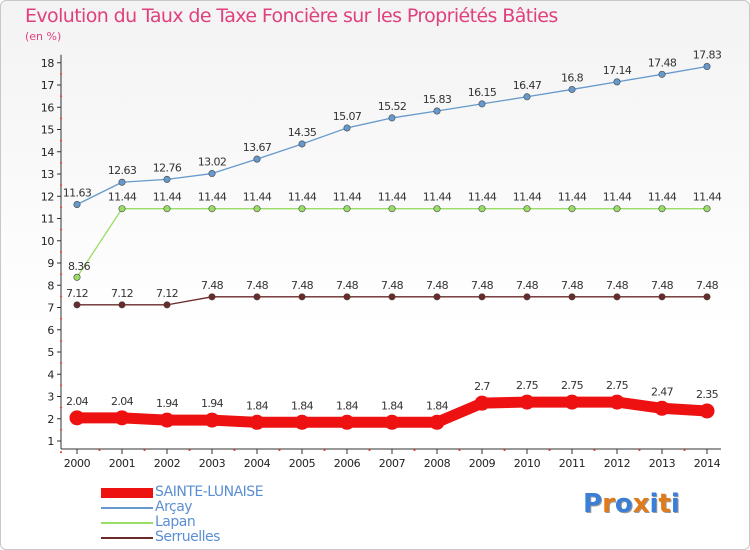 The width and height of the screenshot is (750, 550). Describe the element at coordinates (122, 170) in the screenshot. I see `data-label: 12.63` at that location.